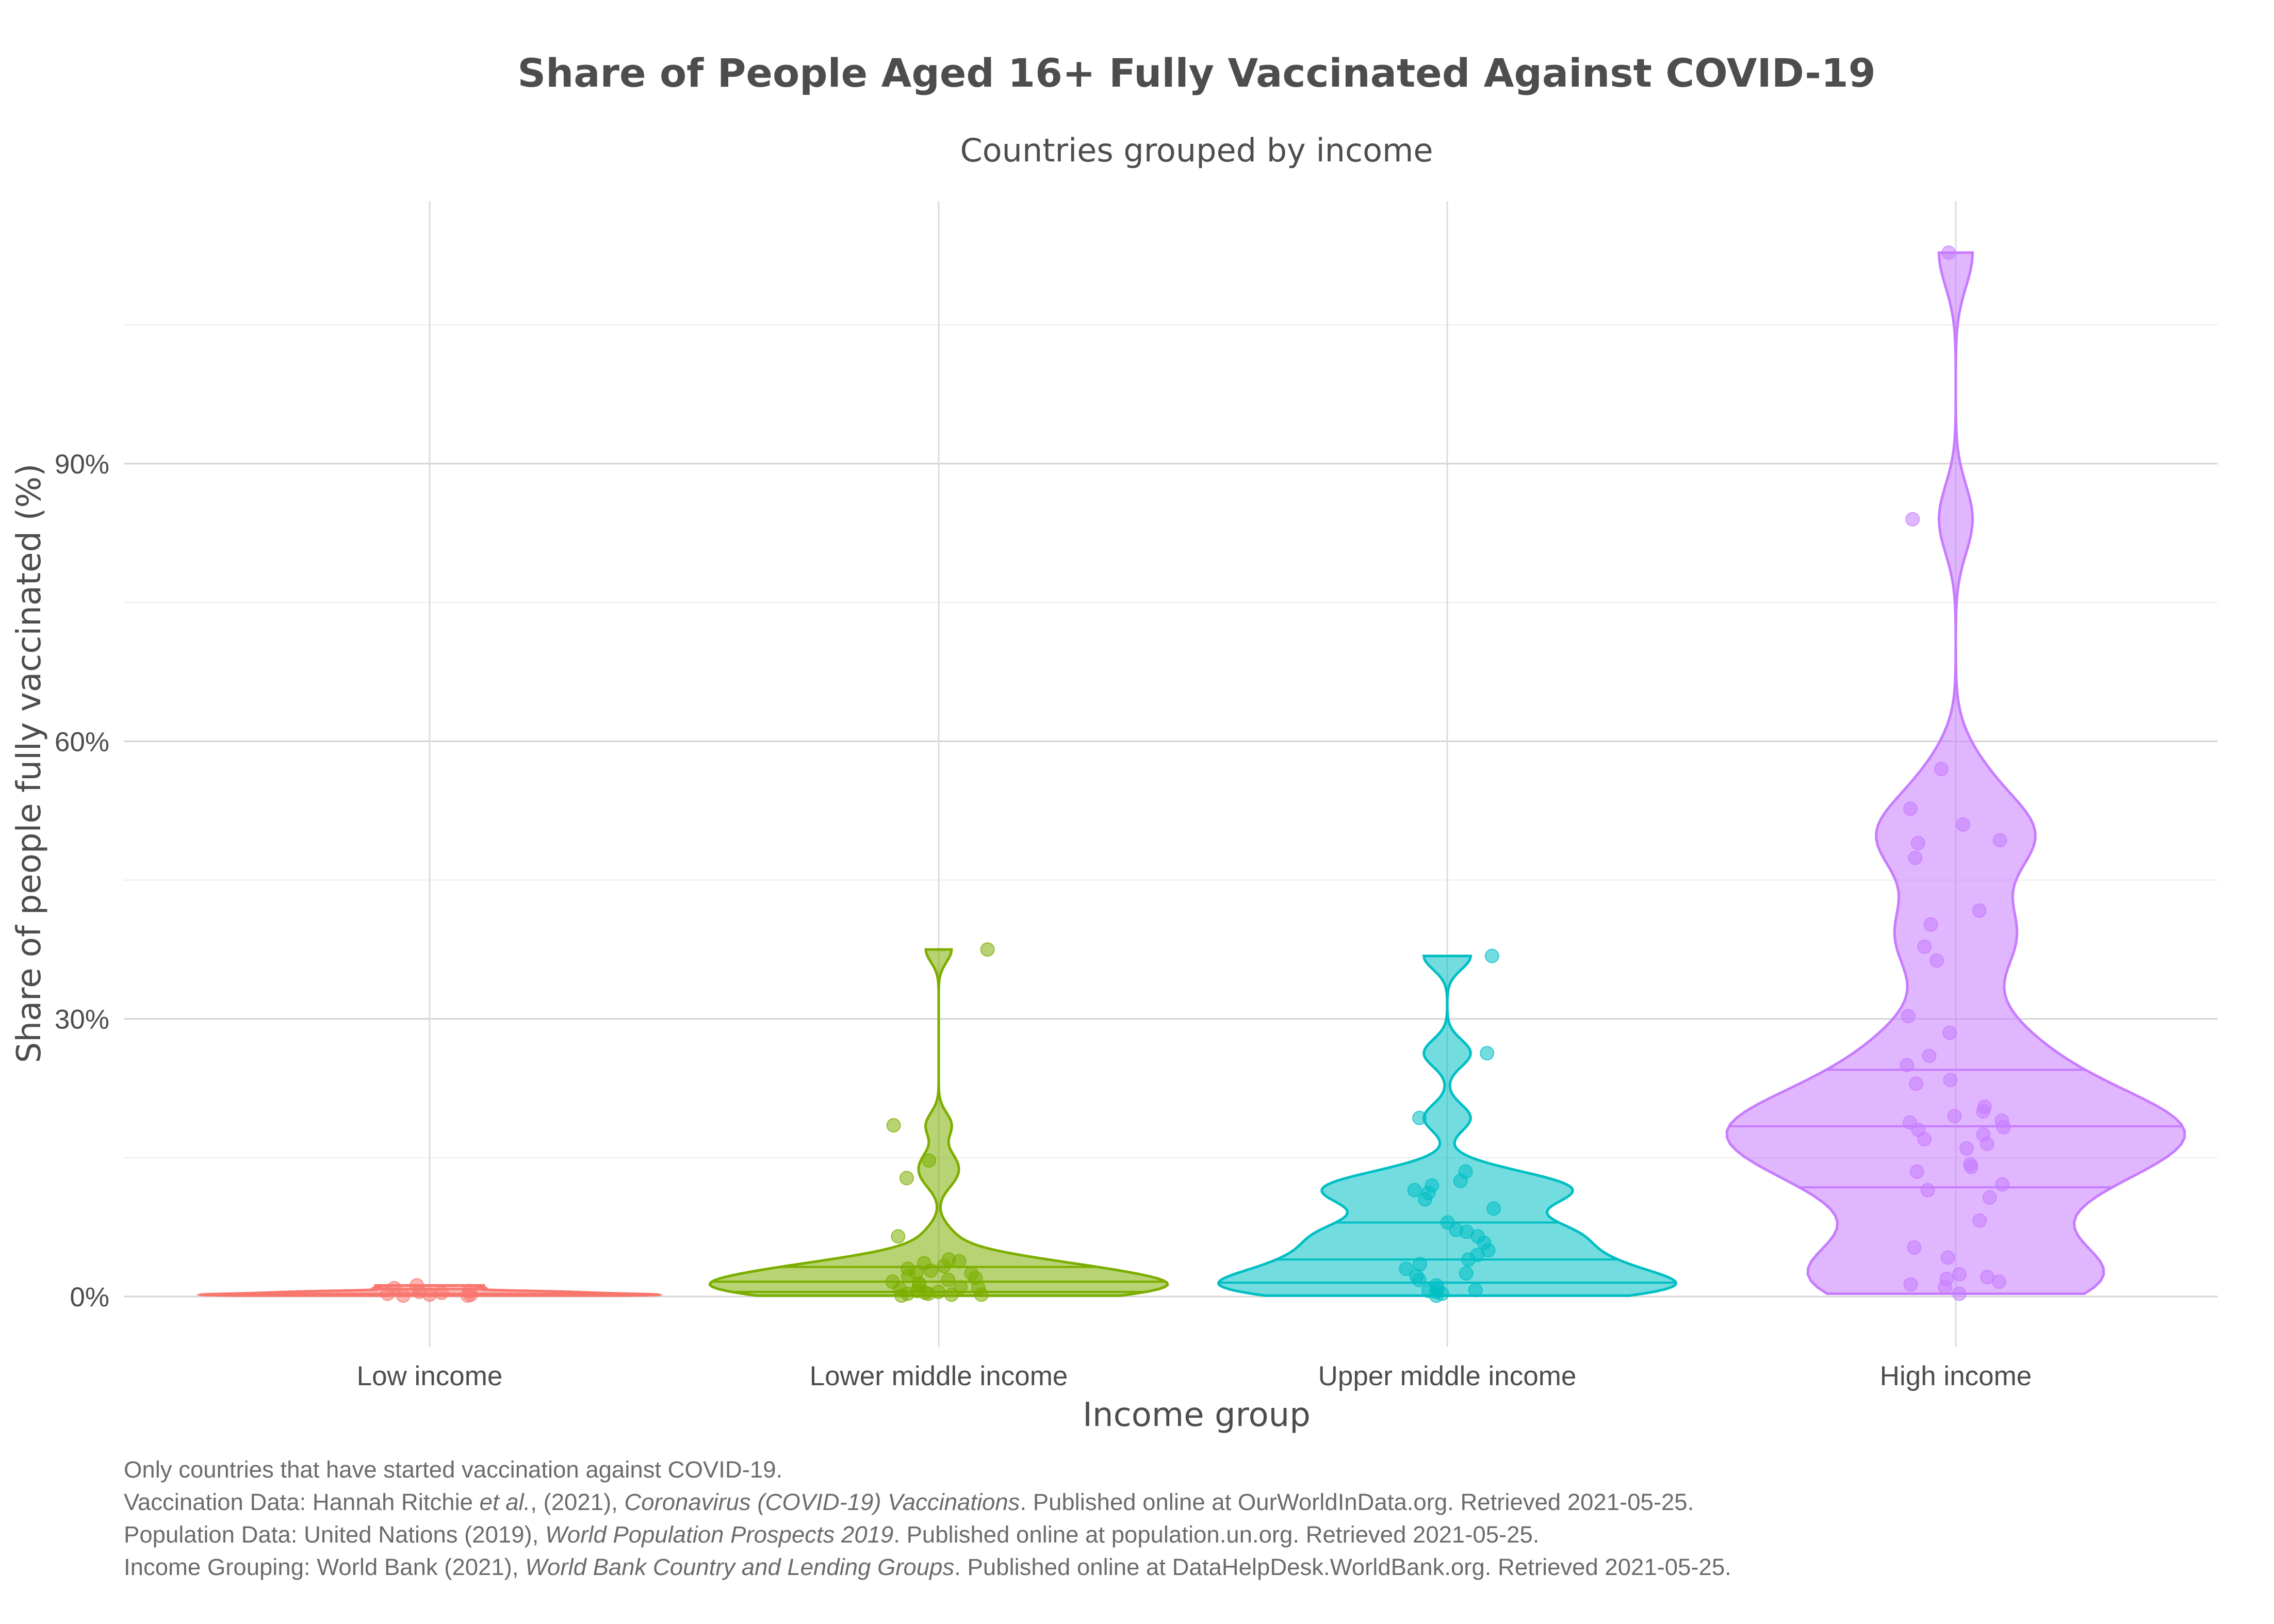  What do you see at coordinates (1197, 1415) in the screenshot?
I see `x-axis-title: Income group` at bounding box center [1197, 1415].